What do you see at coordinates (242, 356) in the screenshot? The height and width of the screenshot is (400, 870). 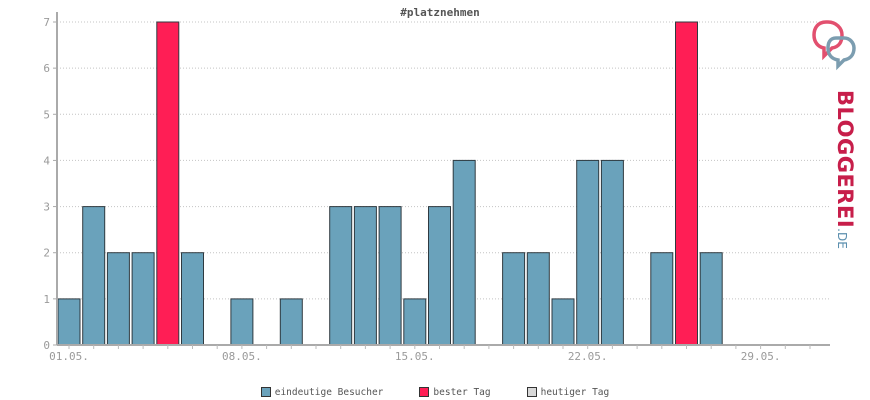 I see `x-tick-label: 08.05.` at bounding box center [242, 356].